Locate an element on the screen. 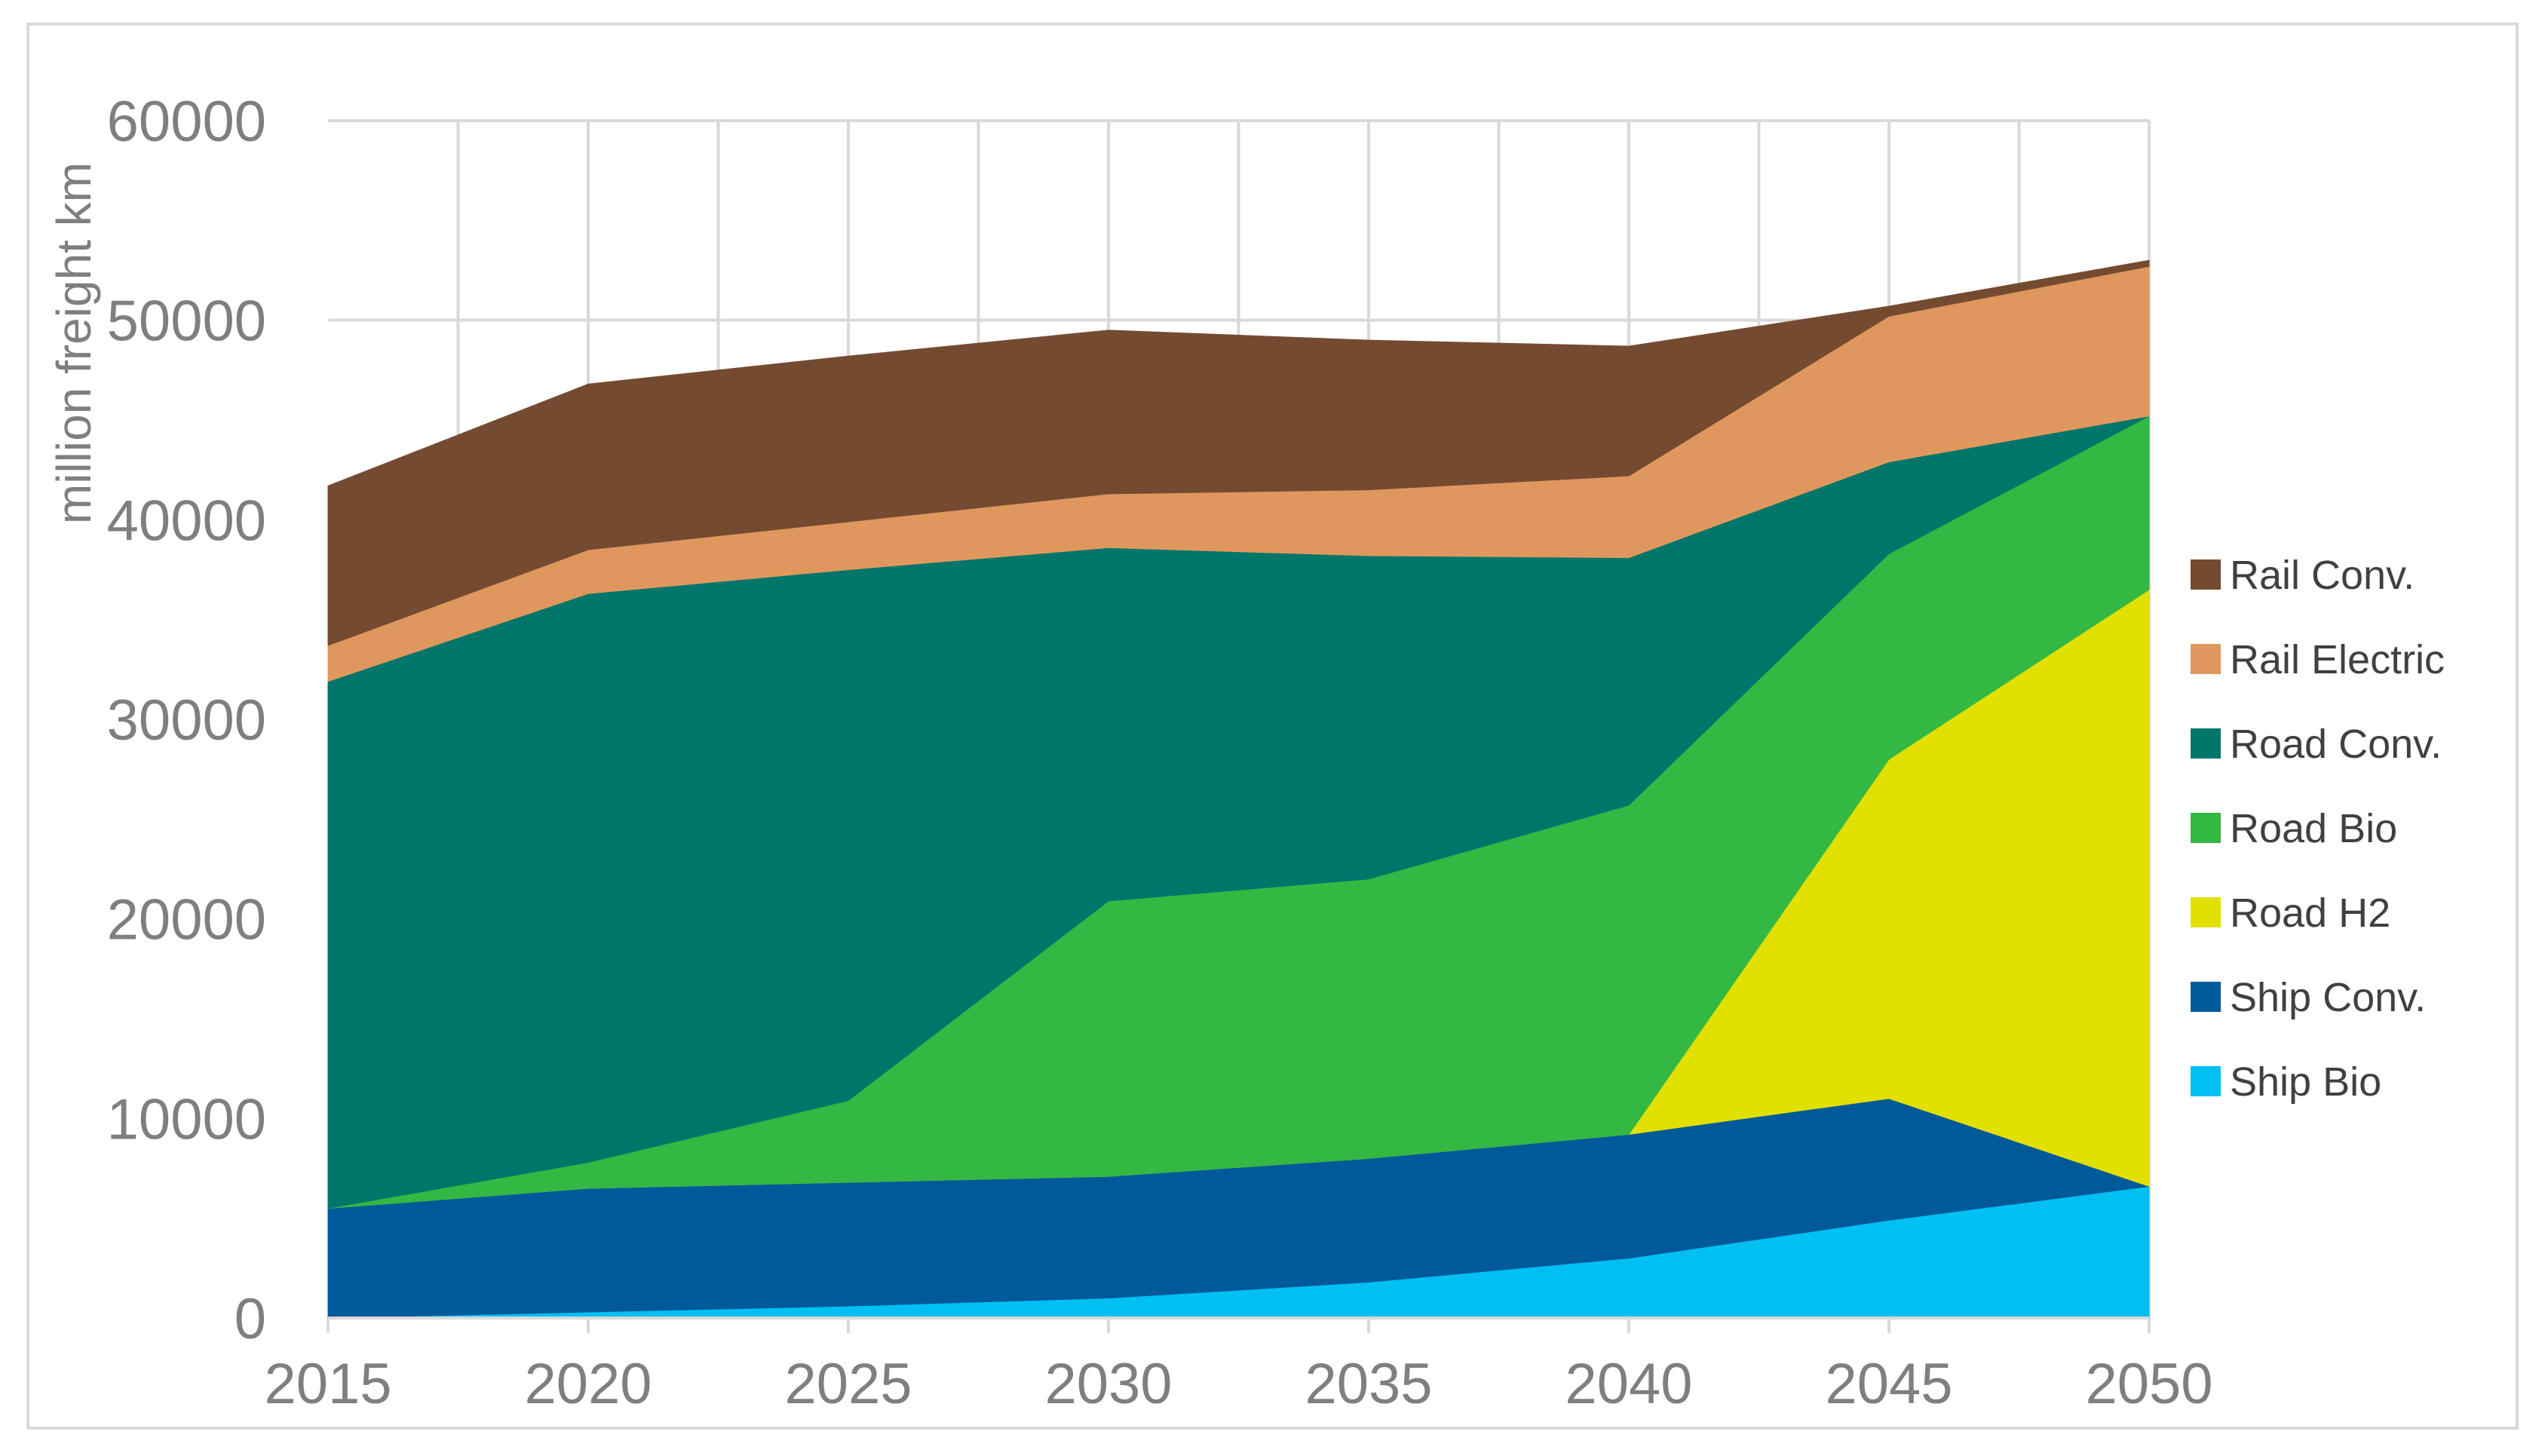 The height and width of the screenshot is (1456, 2545). x-tick-label: 2045 is located at coordinates (1888, 1384).